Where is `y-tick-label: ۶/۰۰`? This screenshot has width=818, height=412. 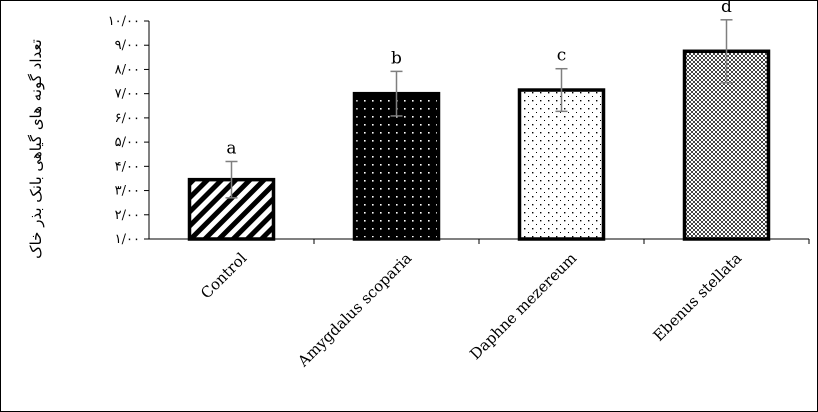 y-tick-label: ۶/۰۰ is located at coordinates (127, 118).